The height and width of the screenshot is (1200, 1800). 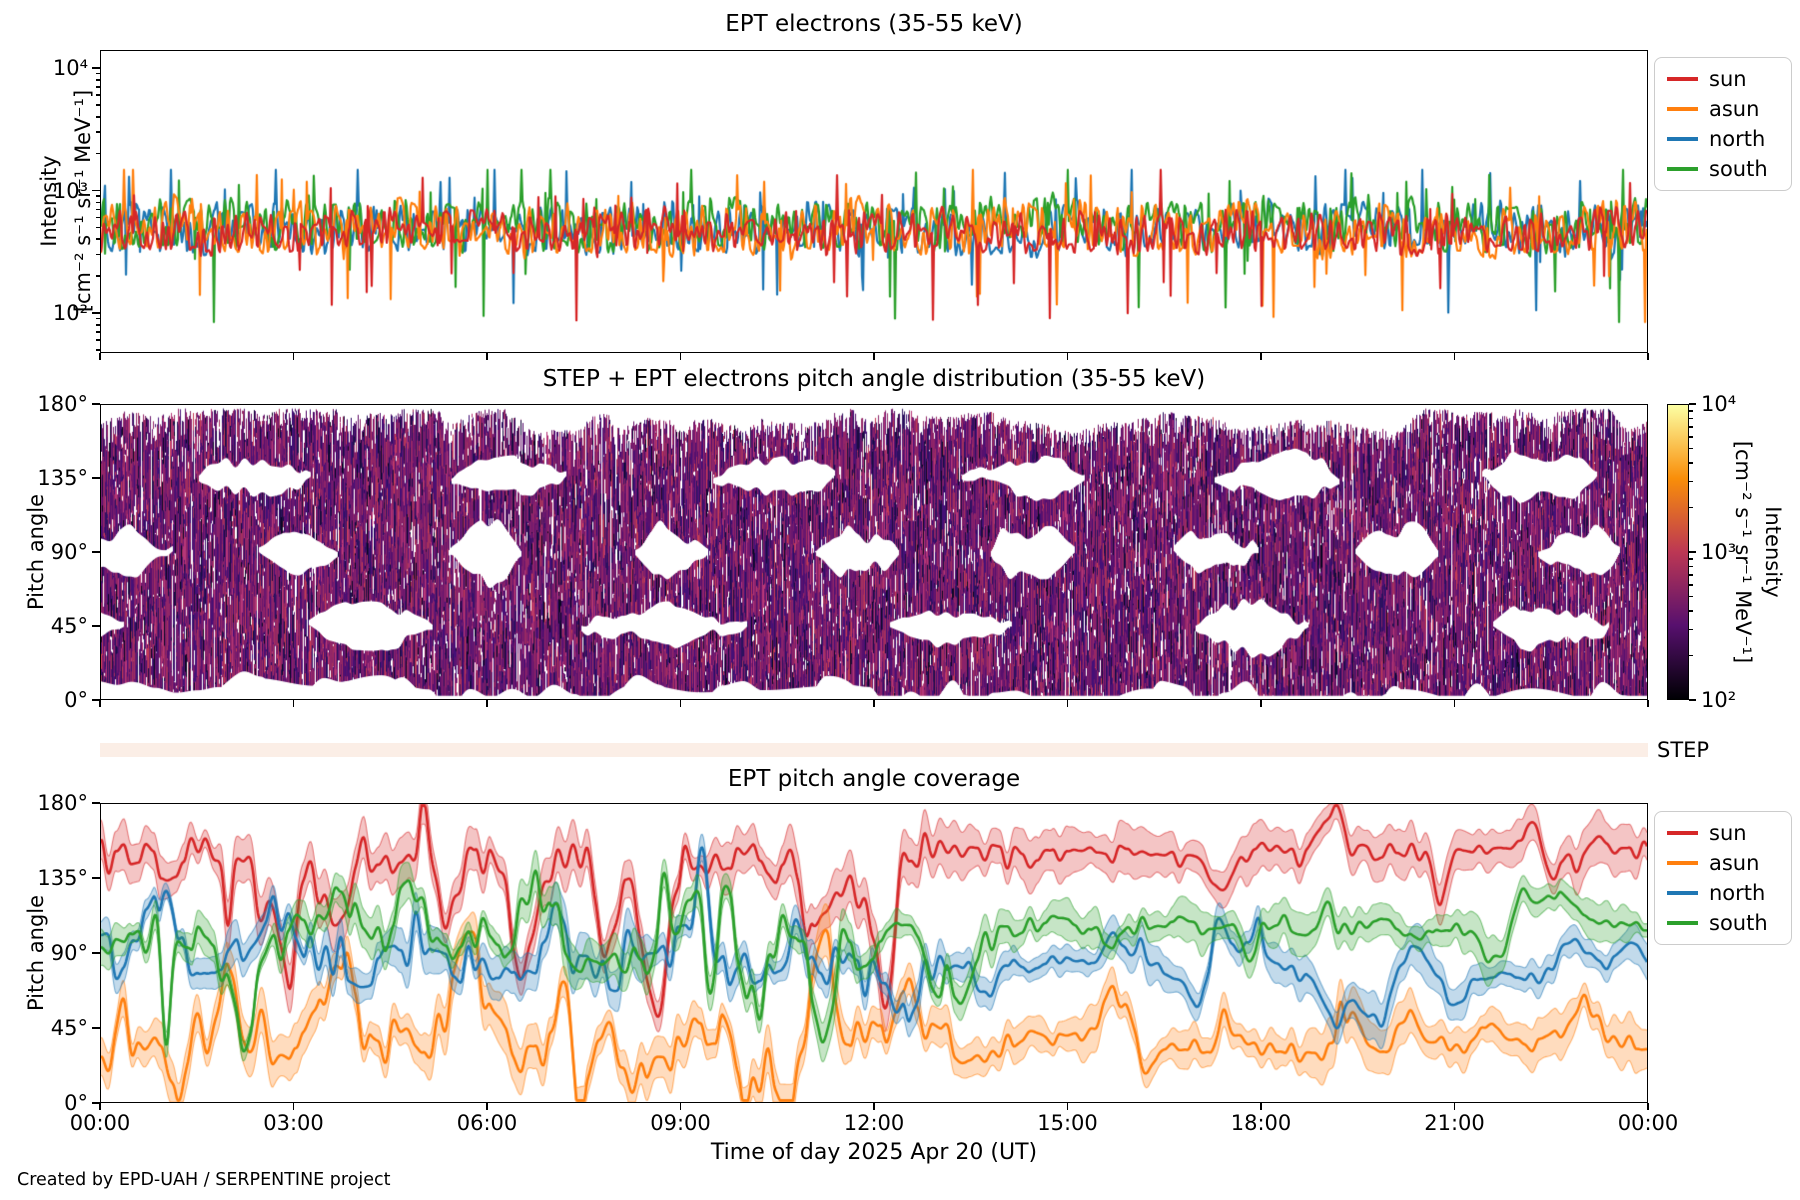 What do you see at coordinates (70, 68) in the screenshot?
I see `y-tick-label: 10⁴` at bounding box center [70, 68].